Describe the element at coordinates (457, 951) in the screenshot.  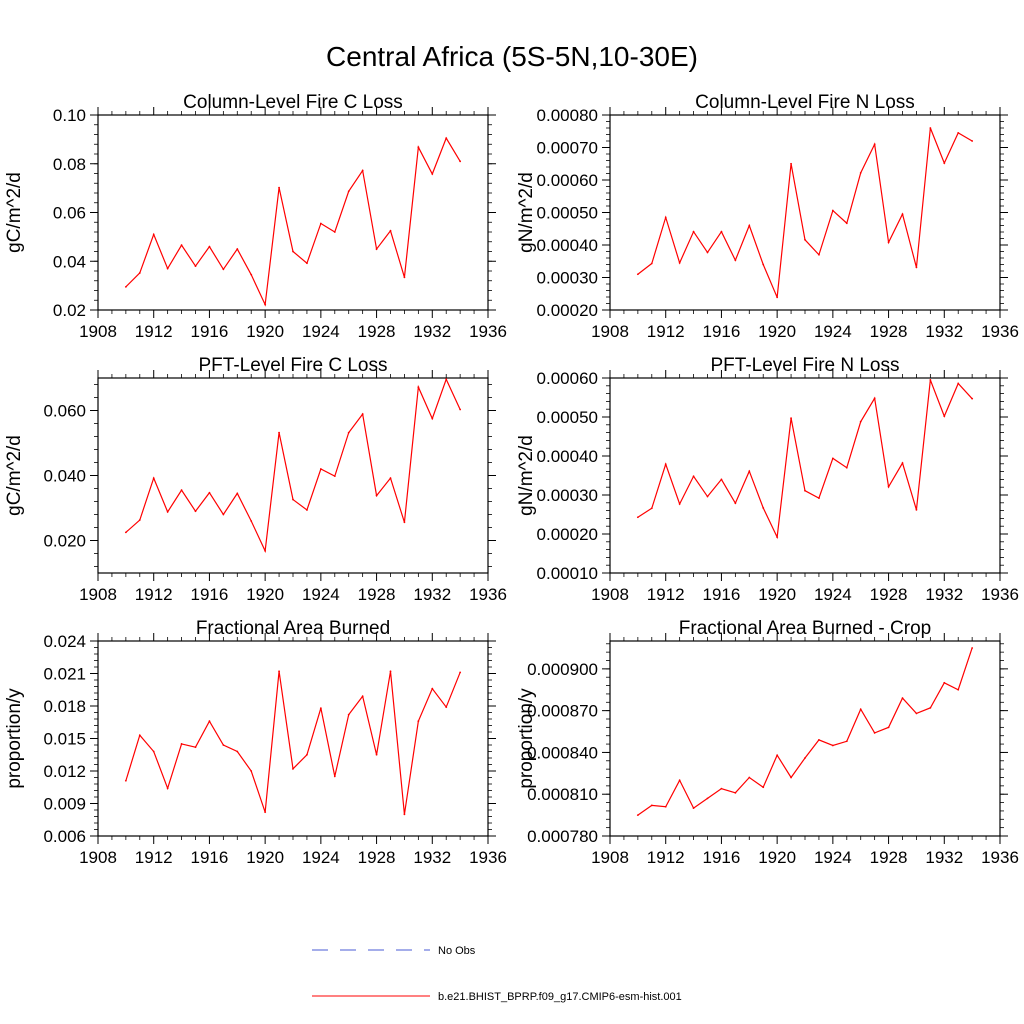
I see `legend-label: No Obs` at that location.